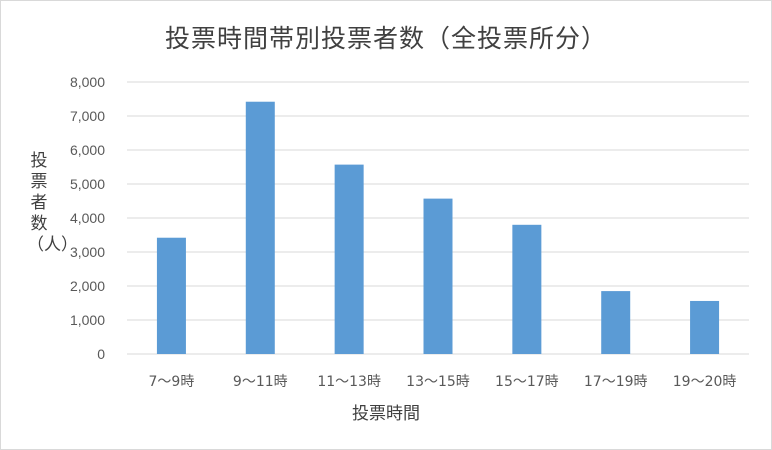  What do you see at coordinates (386, 414) in the screenshot?
I see `x-axis-label: 投票時間` at bounding box center [386, 414].